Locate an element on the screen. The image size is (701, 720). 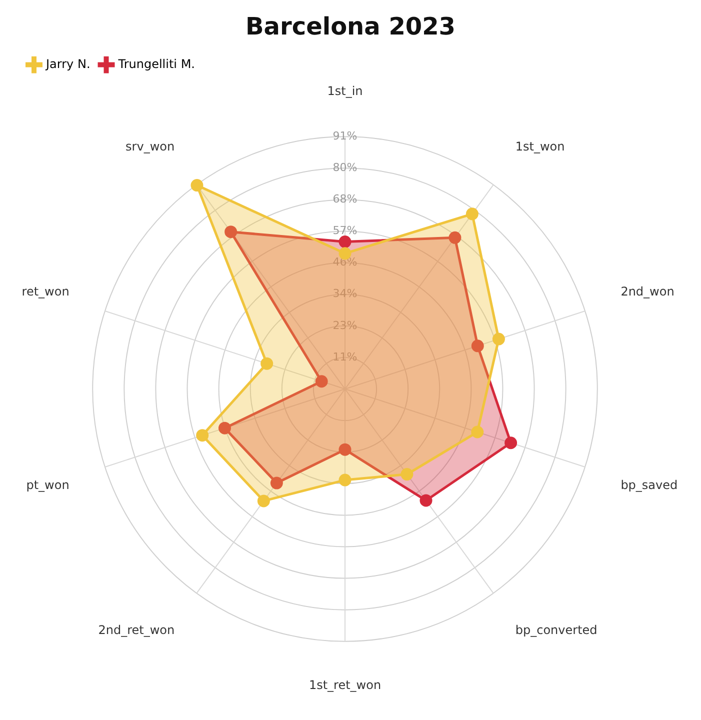
y-tick-label: 57% is located at coordinates (345, 231).